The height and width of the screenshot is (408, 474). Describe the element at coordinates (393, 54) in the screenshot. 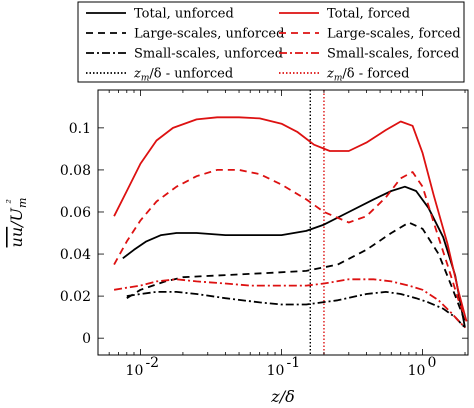

I see `legend-label: Small-scales, forced` at that location.